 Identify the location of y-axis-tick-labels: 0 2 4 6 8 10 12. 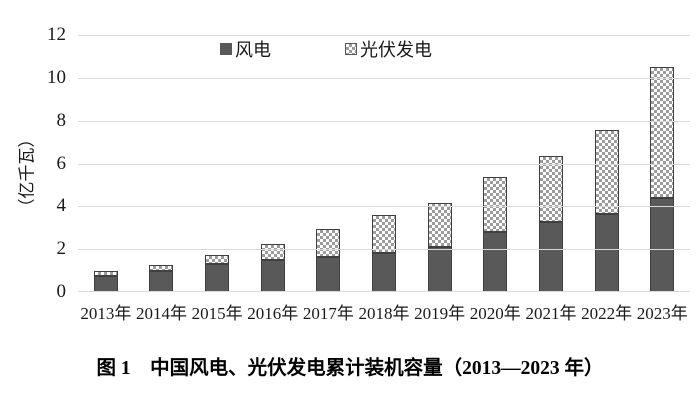
(35, 163).